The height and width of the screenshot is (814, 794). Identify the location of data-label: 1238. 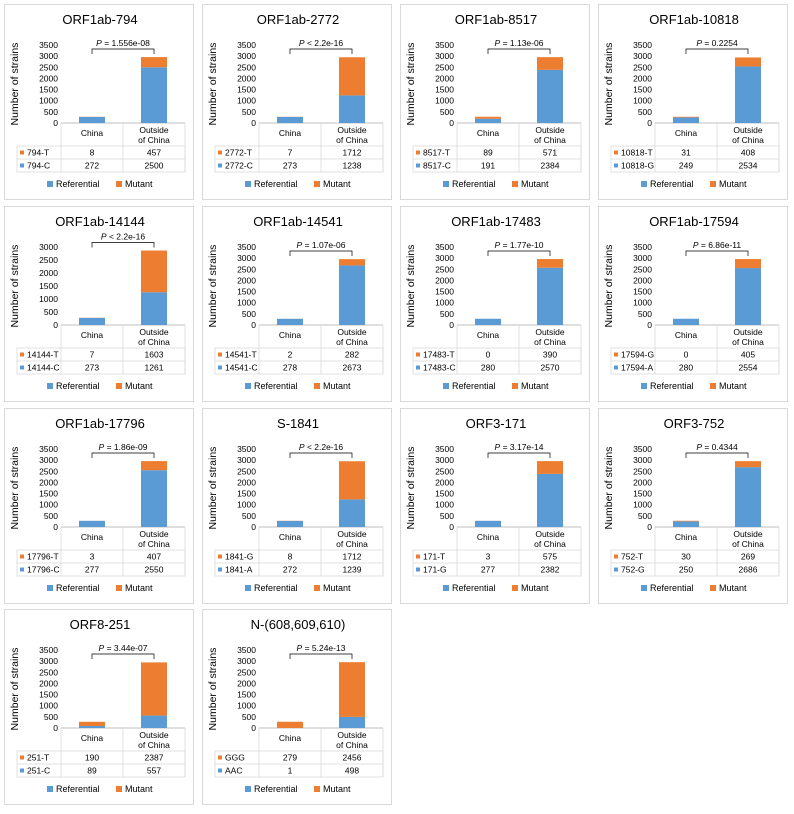
(352, 166).